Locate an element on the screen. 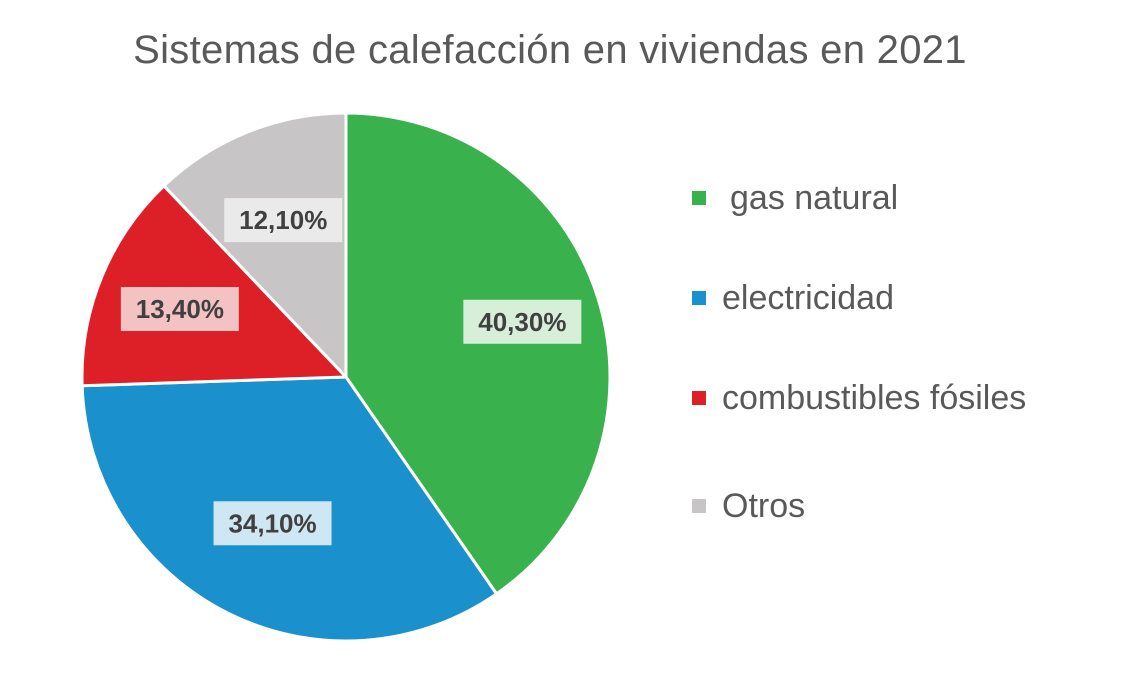  data-label-otros: 12,10% is located at coordinates (283, 220).